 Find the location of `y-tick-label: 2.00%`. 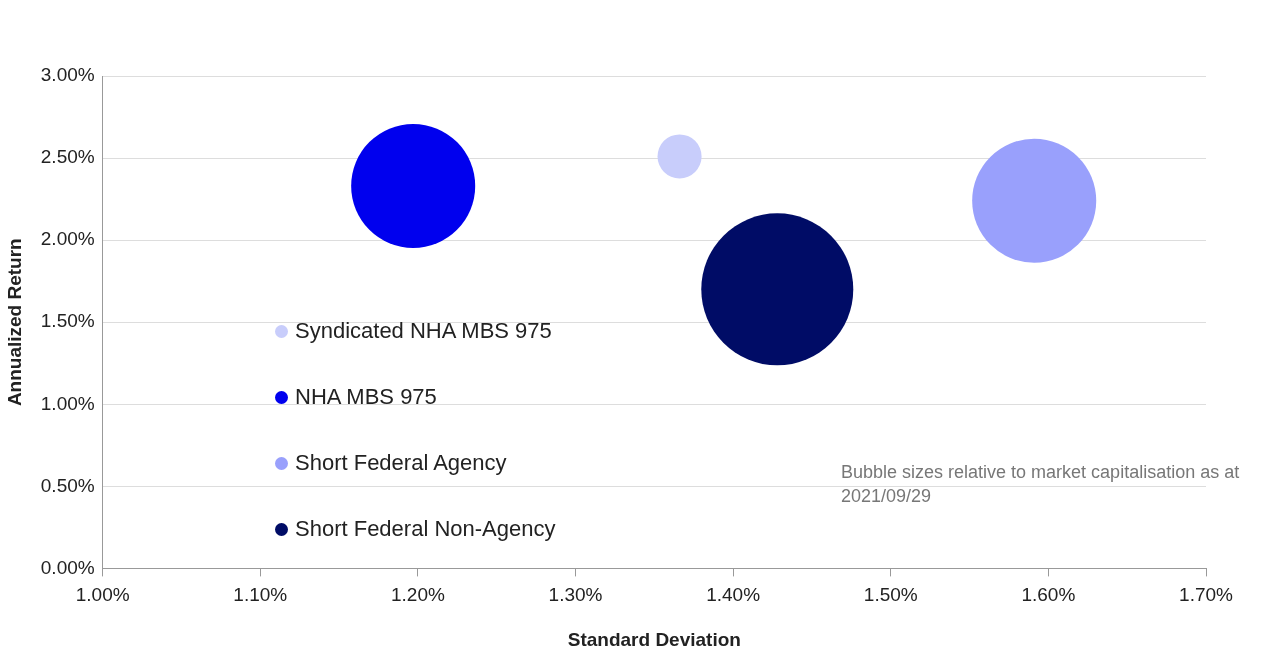

y-tick-label: 2.00% is located at coordinates (67, 239).